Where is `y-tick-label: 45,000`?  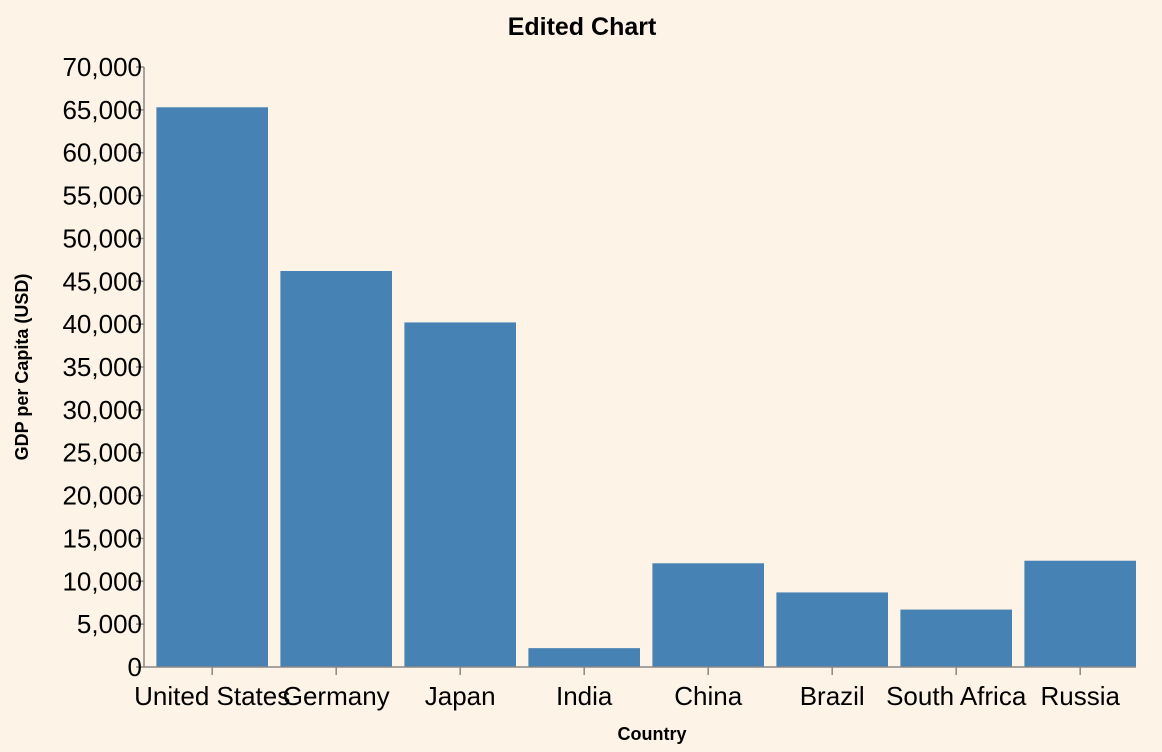 y-tick-label: 45,000 is located at coordinates (102, 281).